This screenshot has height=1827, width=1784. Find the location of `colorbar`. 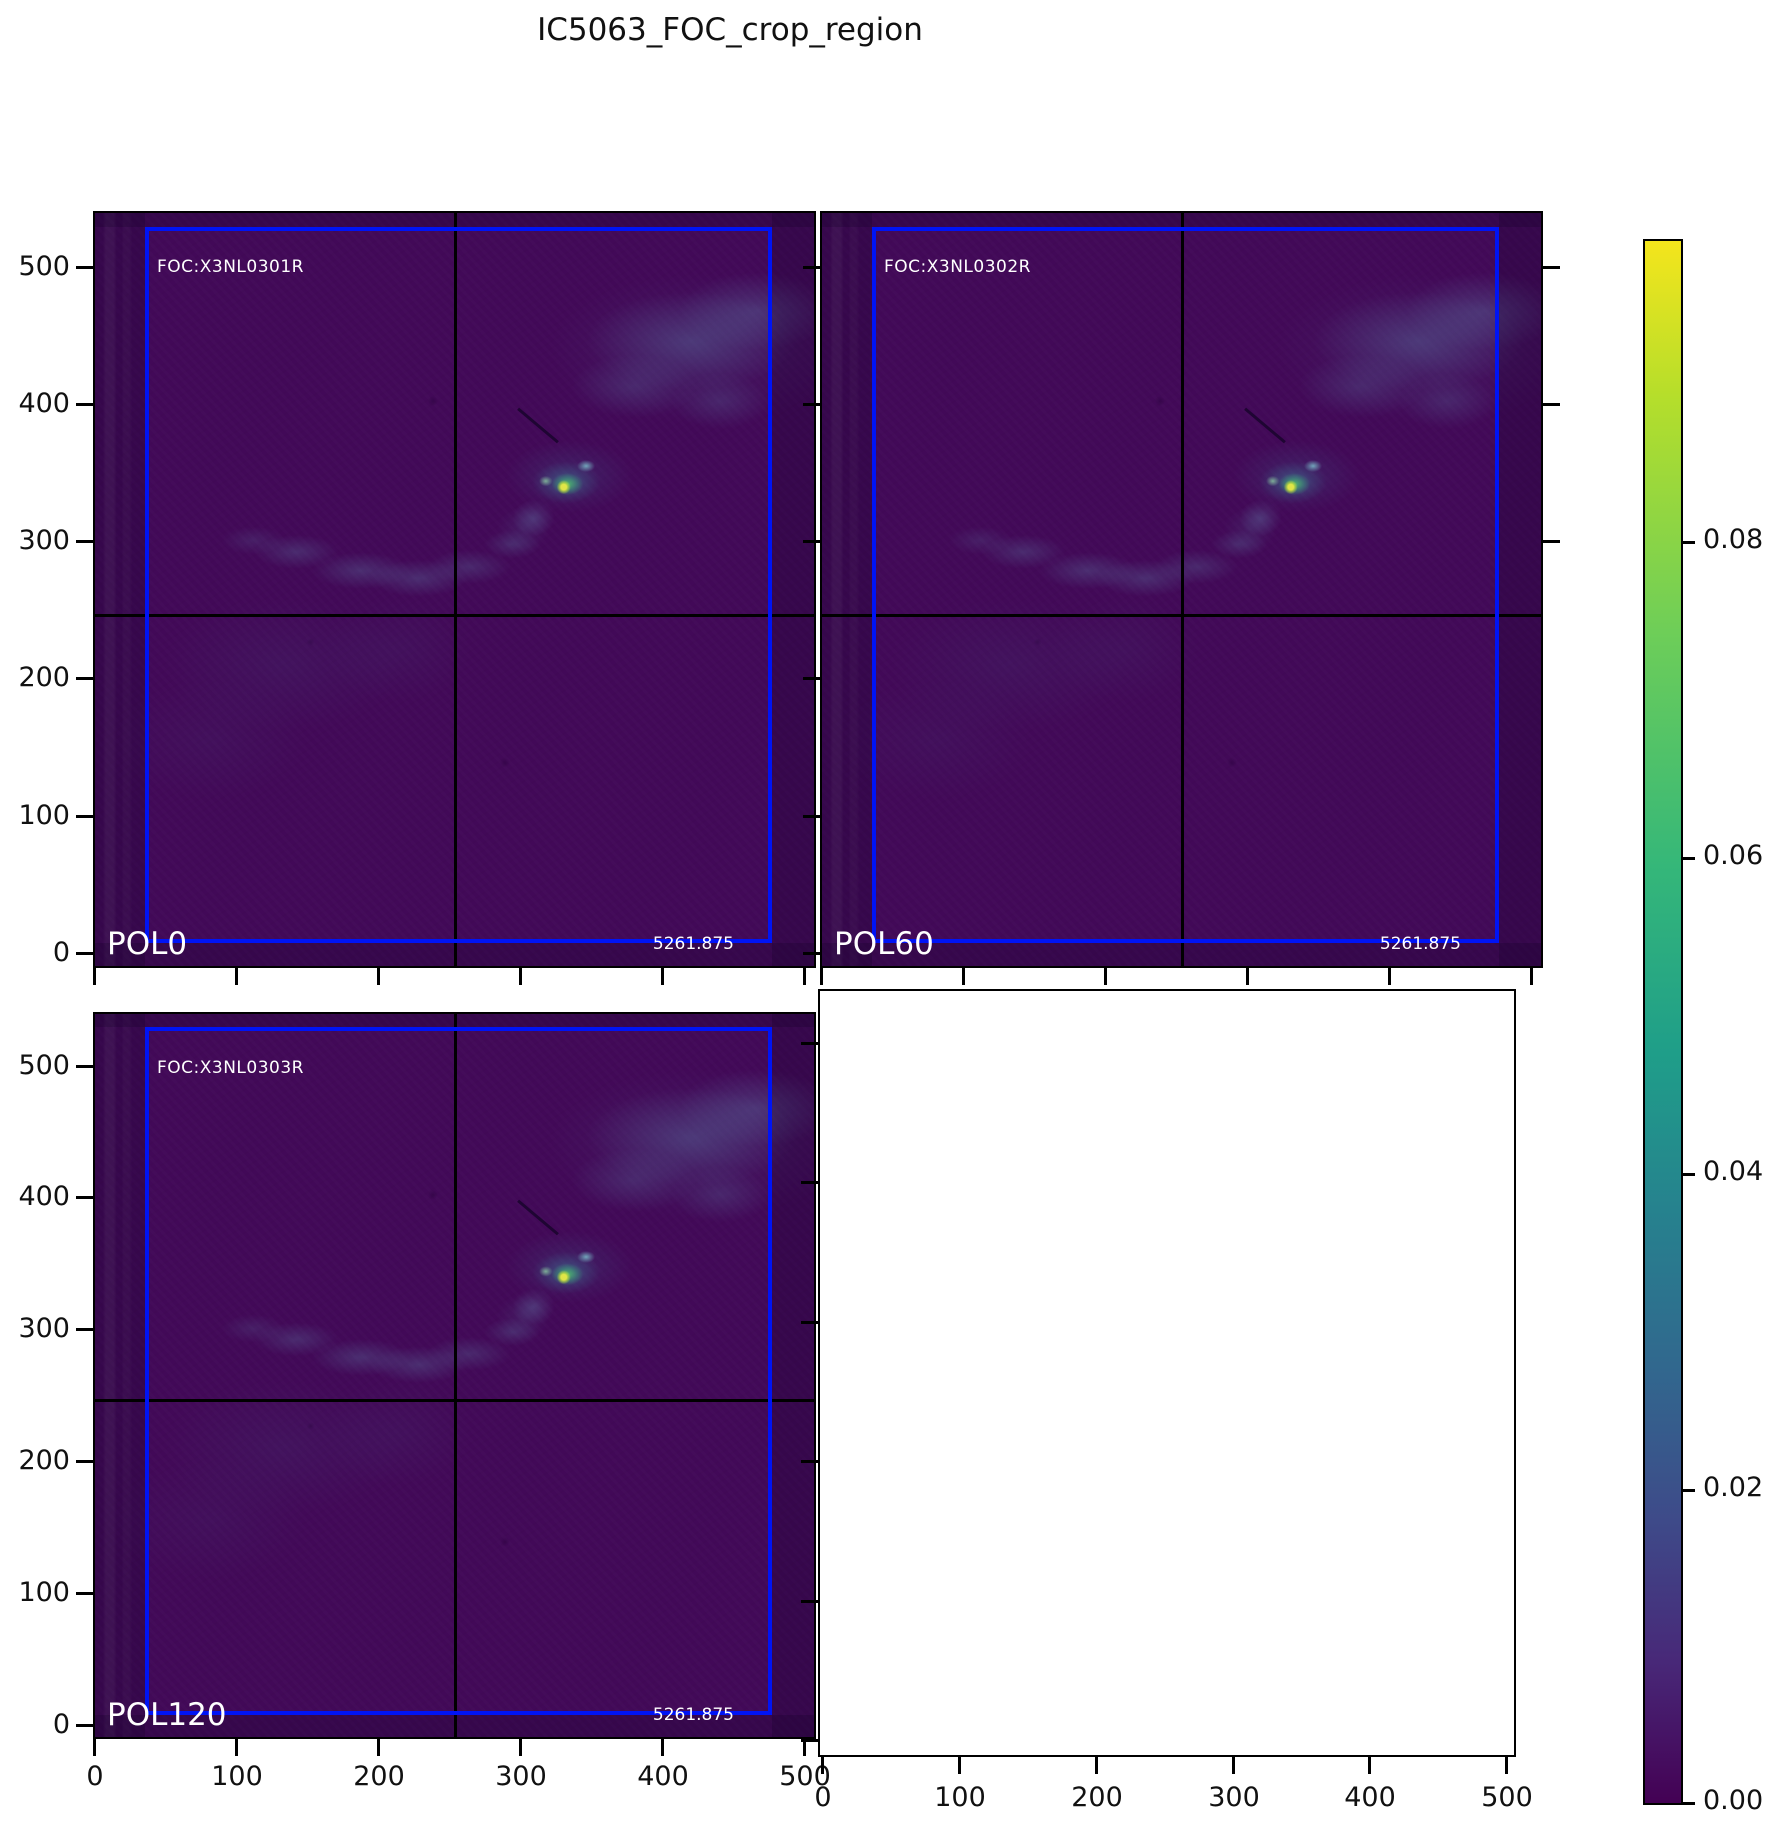

colorbar is located at coordinates (1669, 1022).